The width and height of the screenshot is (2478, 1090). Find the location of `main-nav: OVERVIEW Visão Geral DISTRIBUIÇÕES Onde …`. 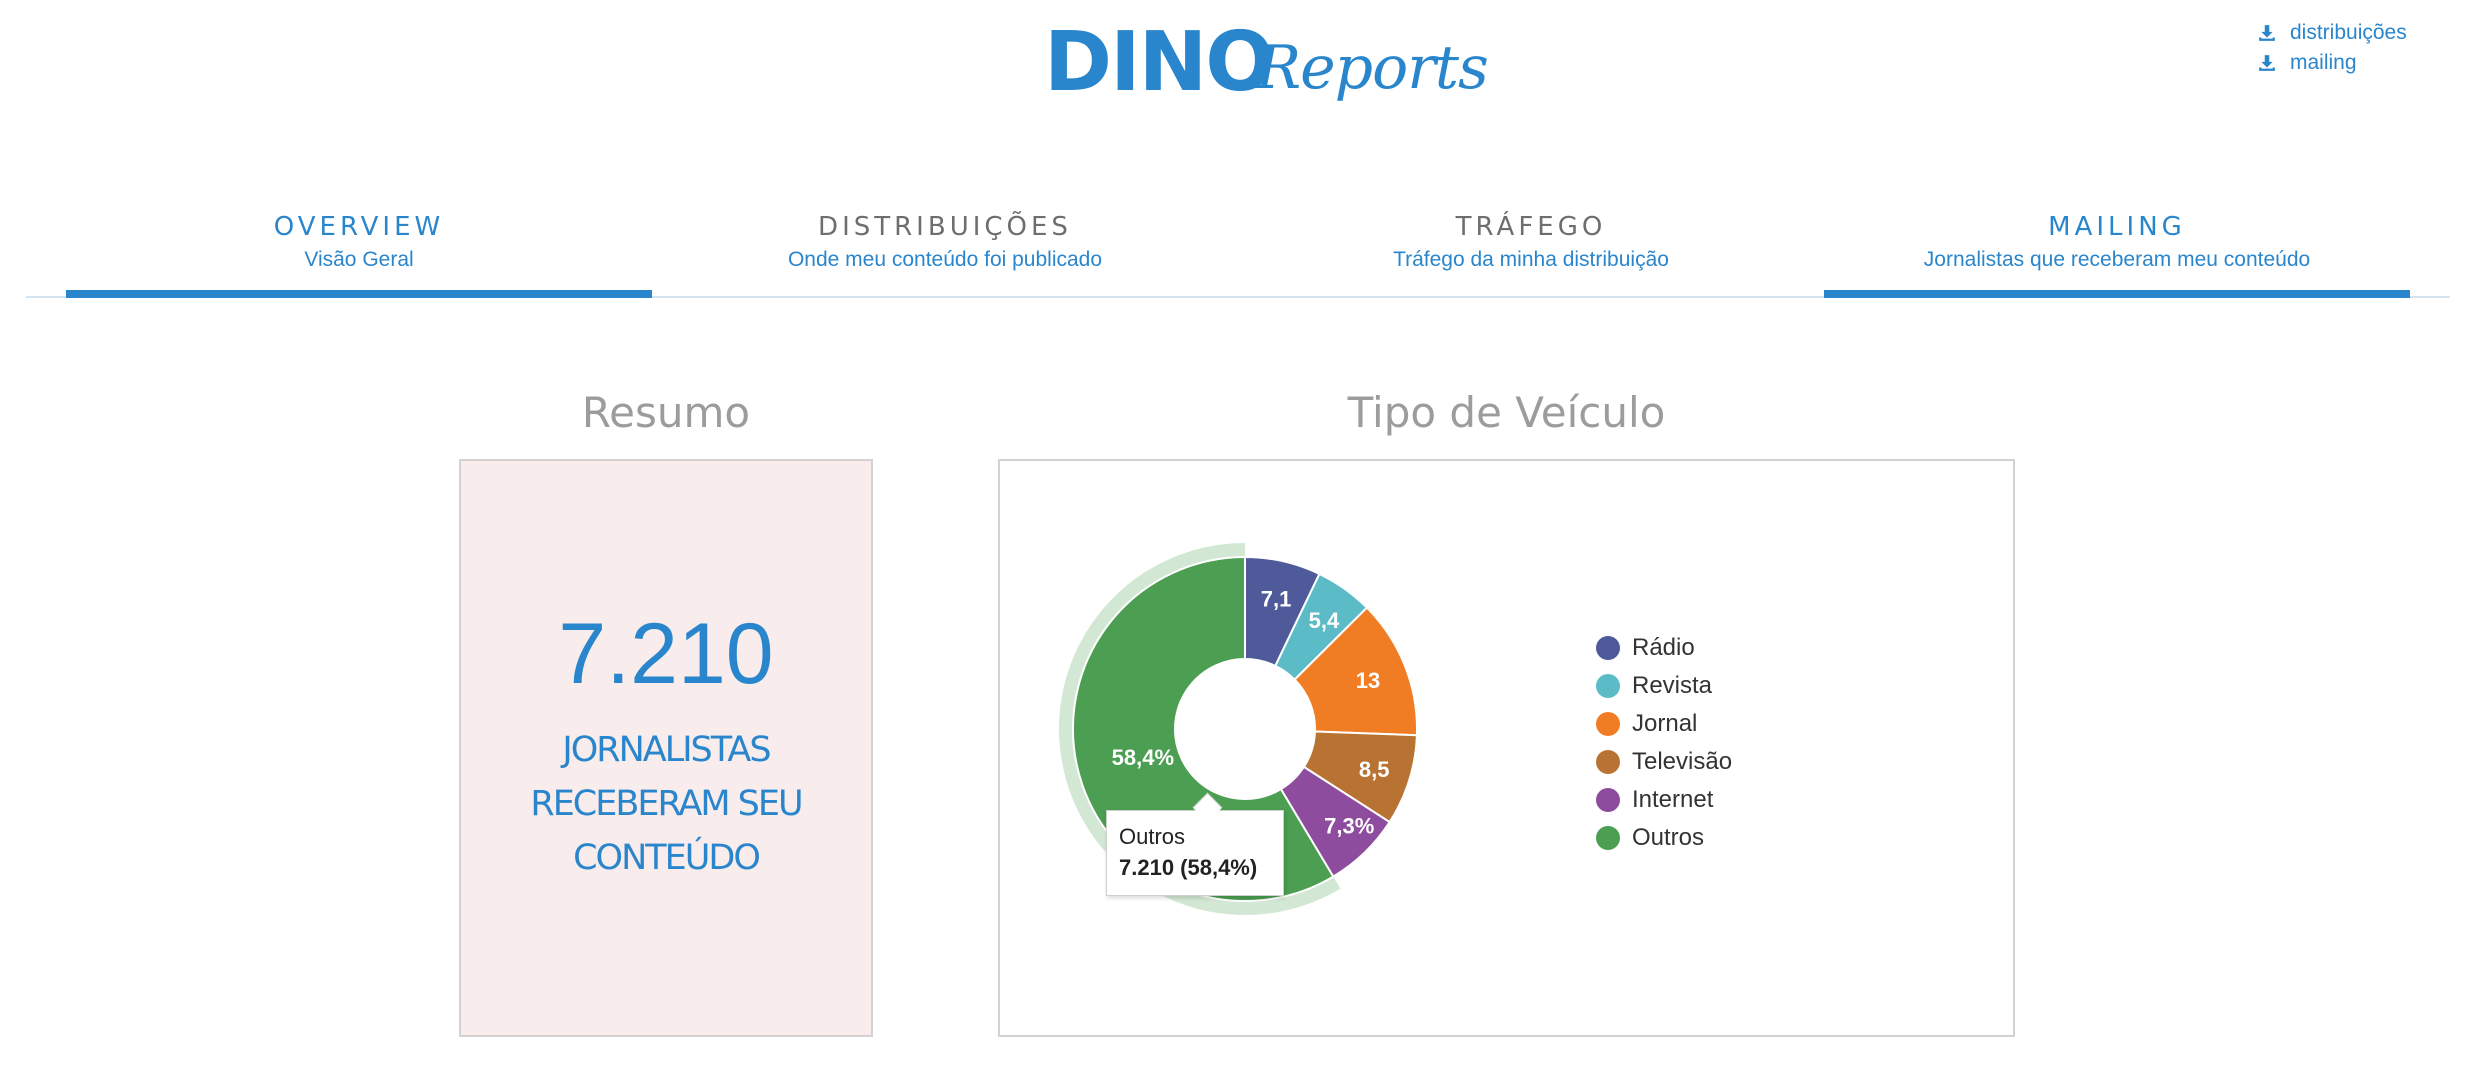

main-nav: OVERVIEW Visão Geral DISTRIBUIÇÕES Onde … is located at coordinates (1238, 250).